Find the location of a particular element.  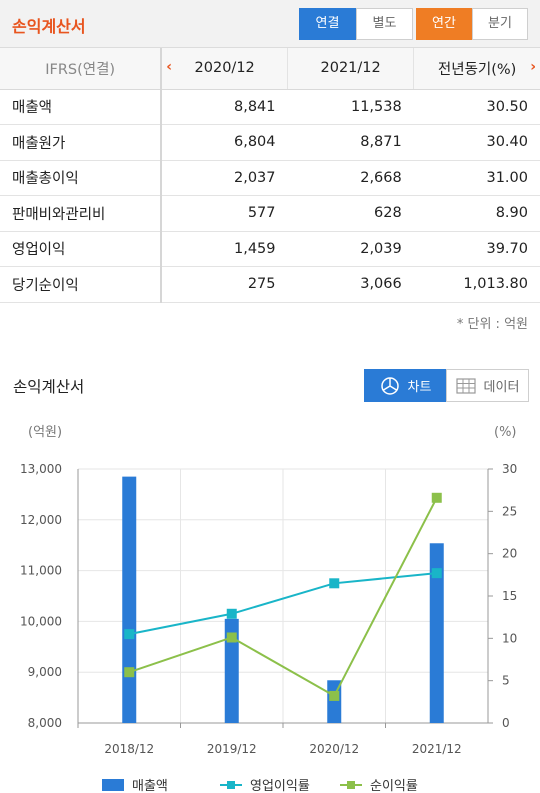

row-label: 매출원가 is located at coordinates (81, 142).